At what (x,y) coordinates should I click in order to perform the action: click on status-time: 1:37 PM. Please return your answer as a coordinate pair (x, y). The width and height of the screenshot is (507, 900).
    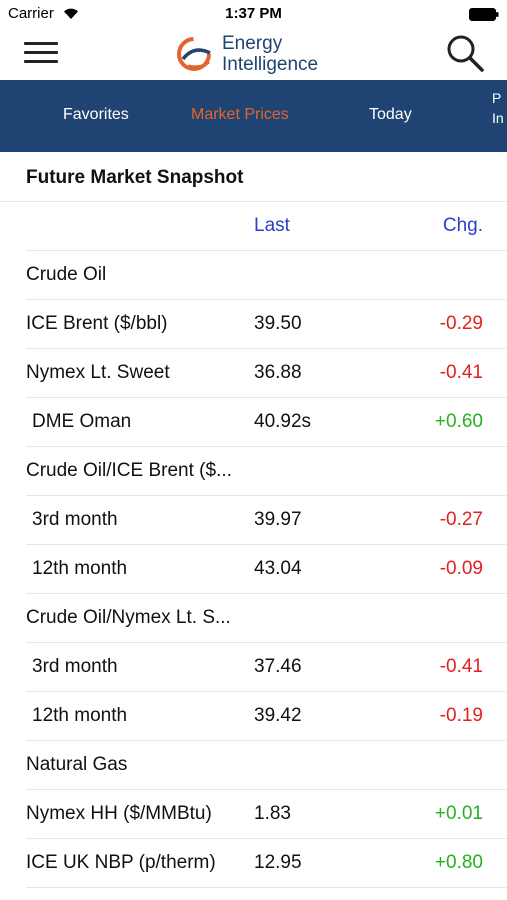
    Looking at the image, I should click on (253, 13).